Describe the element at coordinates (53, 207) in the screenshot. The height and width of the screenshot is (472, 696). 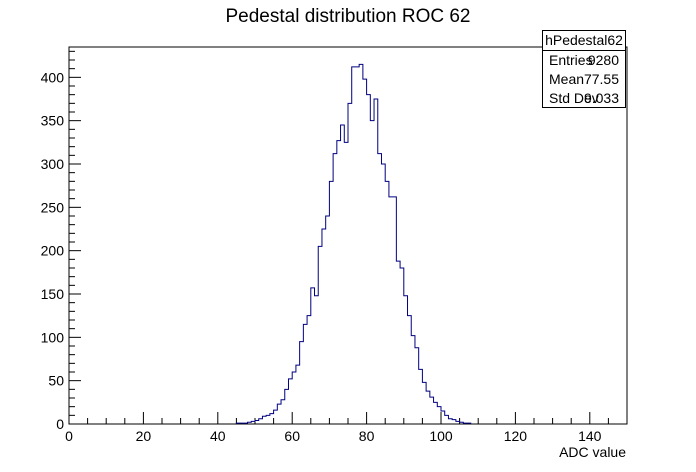
I see `y-tick-label: 250` at that location.